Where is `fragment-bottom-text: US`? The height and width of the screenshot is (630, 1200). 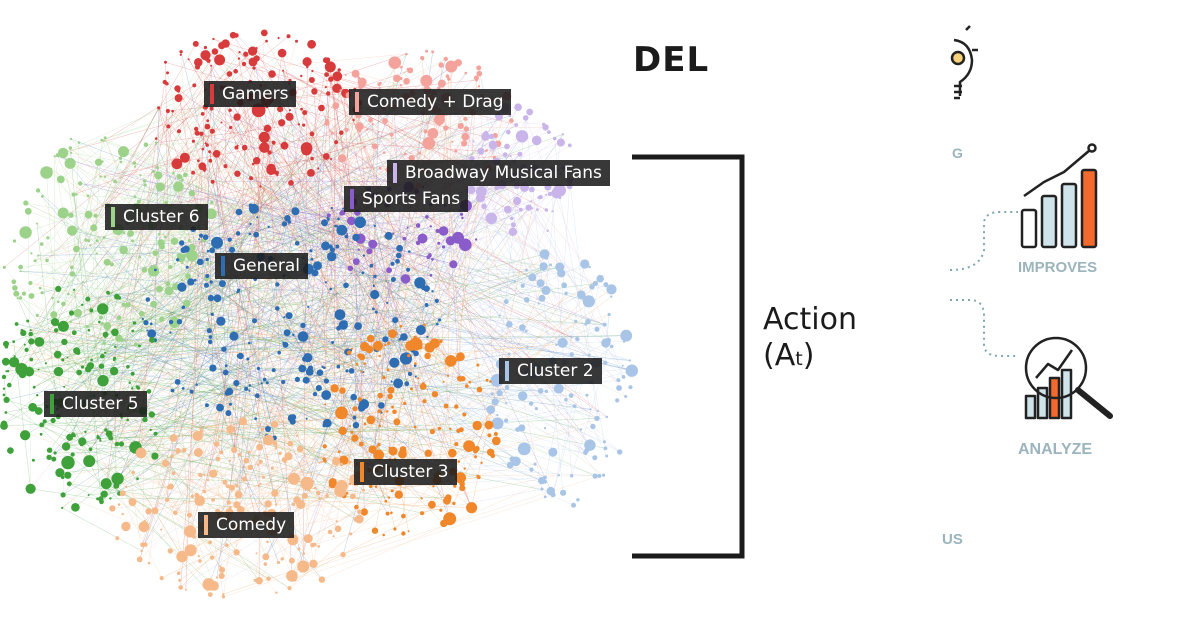
fragment-bottom-text: US is located at coordinates (952, 539).